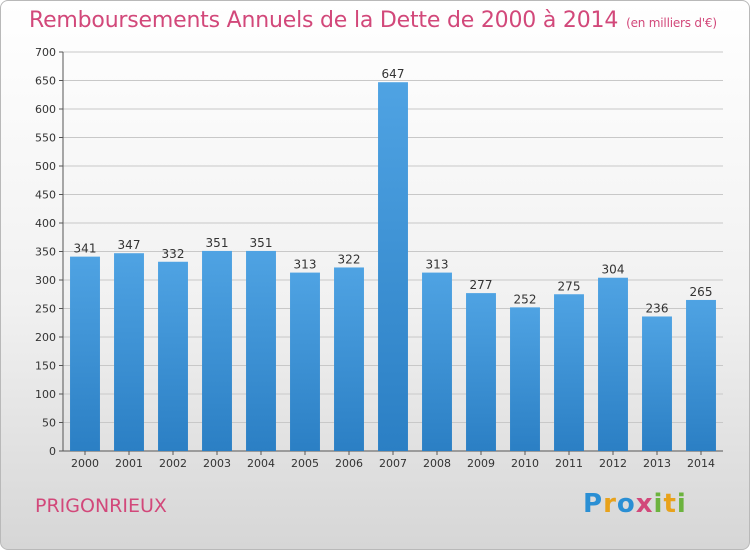  What do you see at coordinates (173, 254) in the screenshot?
I see `value-label-2002: 332` at bounding box center [173, 254].